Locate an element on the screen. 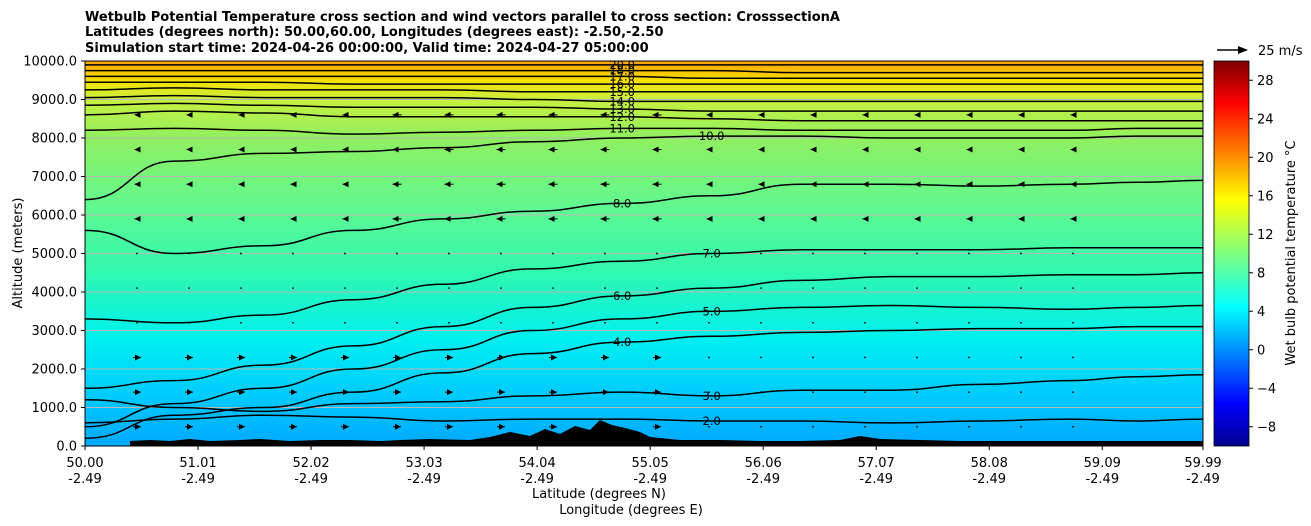  x-axis-label-latitude: Latitude (degrees N) is located at coordinates (599, 494).